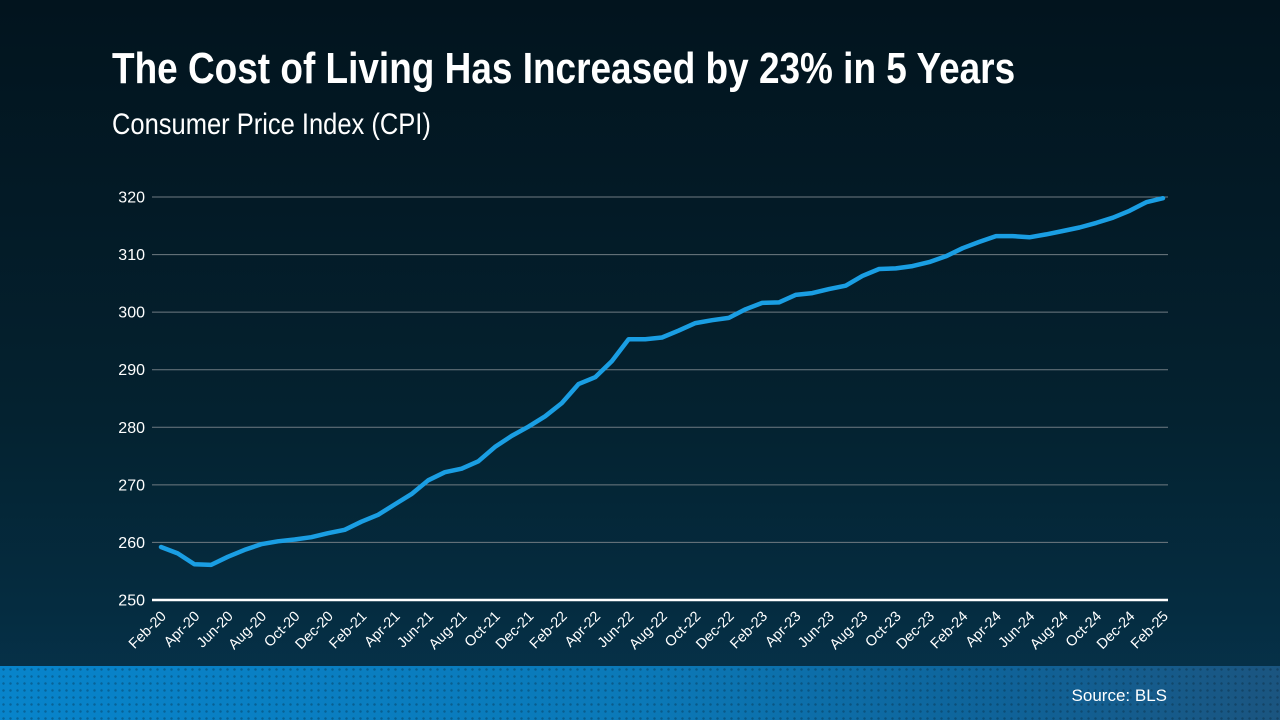 Image resolution: width=1280 pixels, height=720 pixels. I want to click on x-axis-label: Aug-20, so click(248, 631).